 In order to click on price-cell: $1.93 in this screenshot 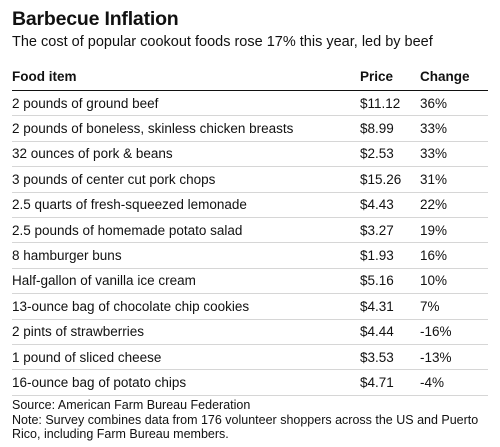, I will do `click(377, 256)`.